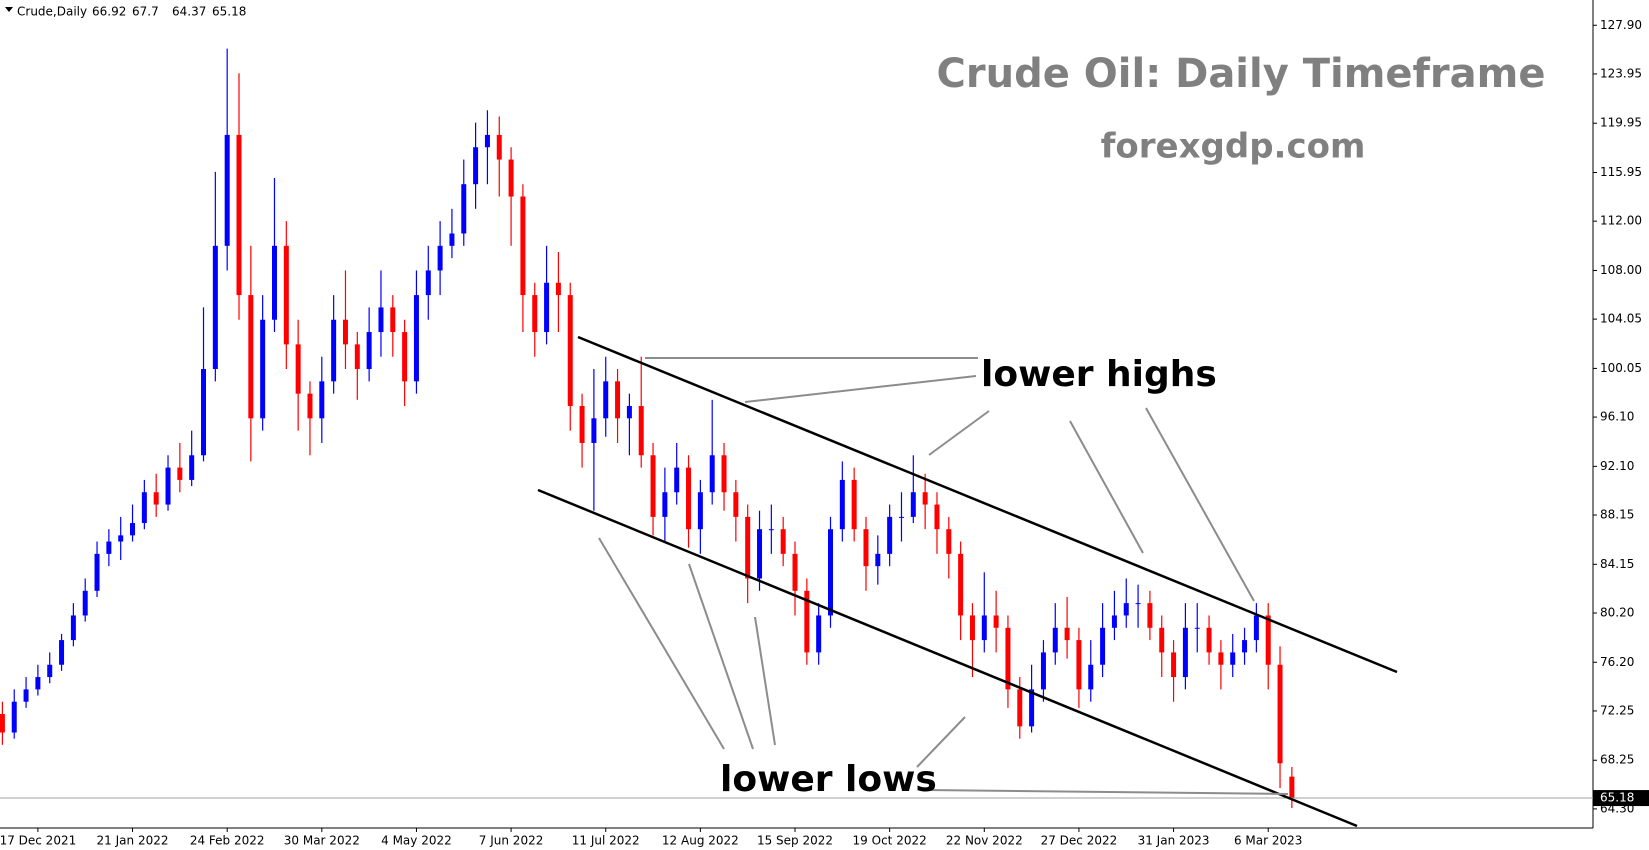 The width and height of the screenshot is (1649, 850). Describe the element at coordinates (1621, 172) in the screenshot. I see `y-tick-label: 115.95` at that location.